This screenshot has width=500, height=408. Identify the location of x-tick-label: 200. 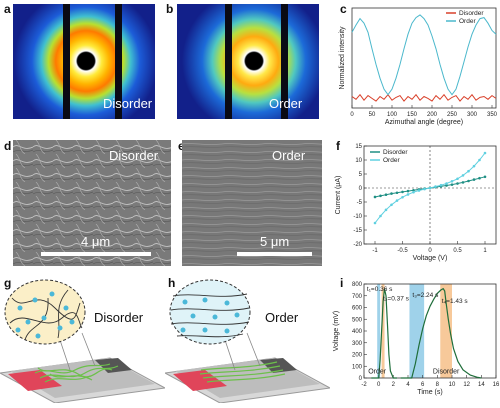
(432, 115).